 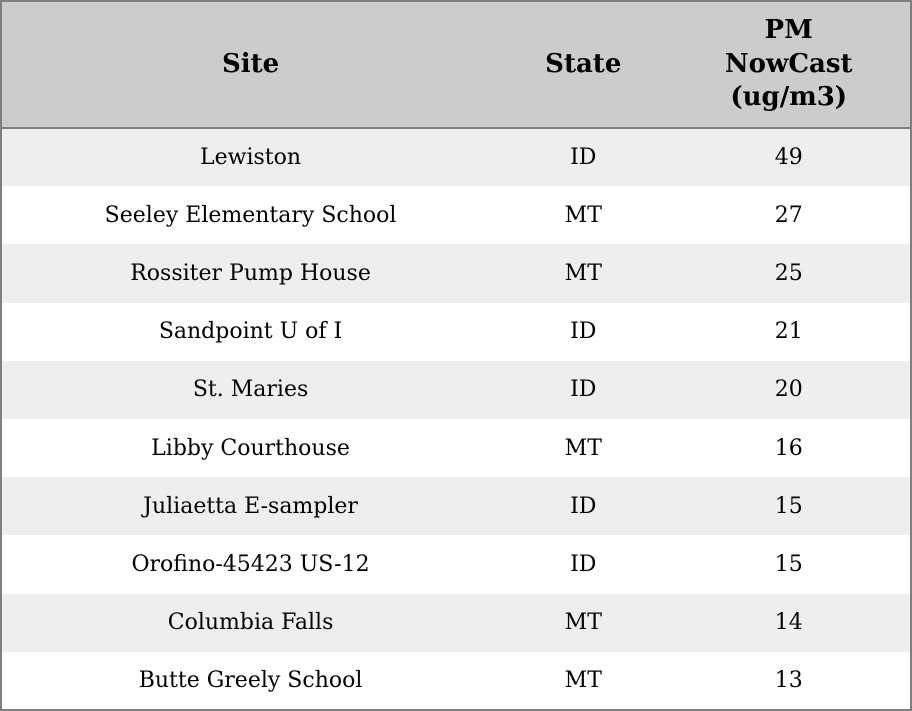 I want to click on column-header-pm-line2: NowCast, so click(x=788, y=63).